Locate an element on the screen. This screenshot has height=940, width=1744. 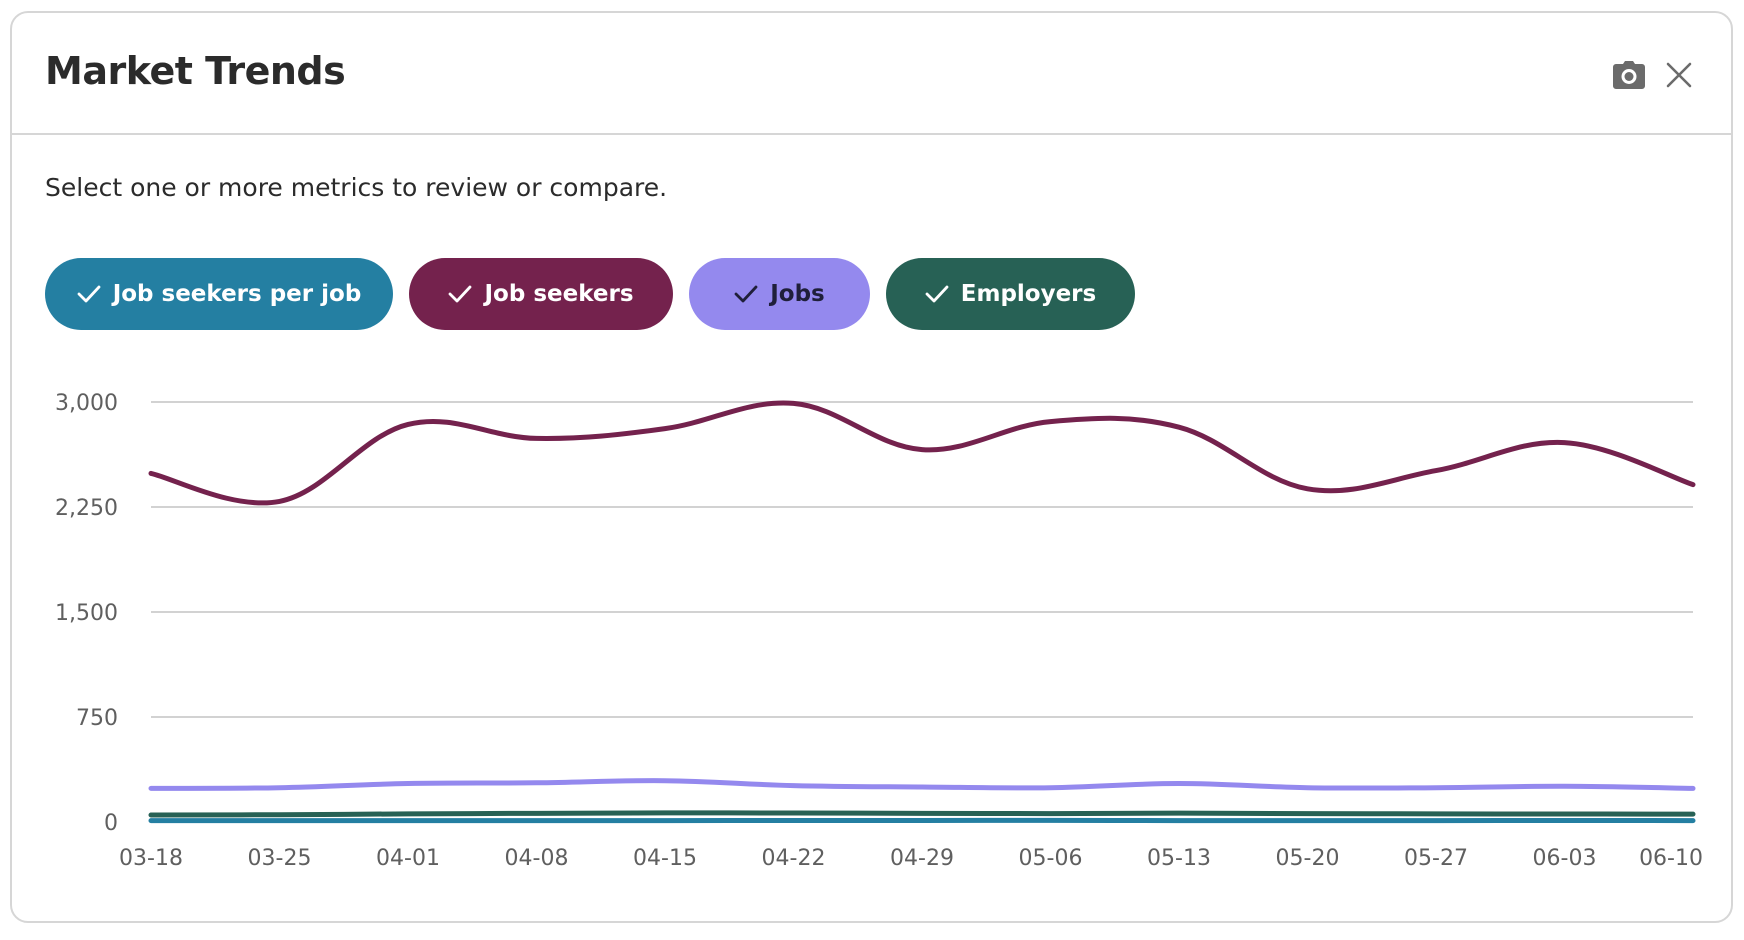
x-tick-label: 04-08 is located at coordinates (537, 858).